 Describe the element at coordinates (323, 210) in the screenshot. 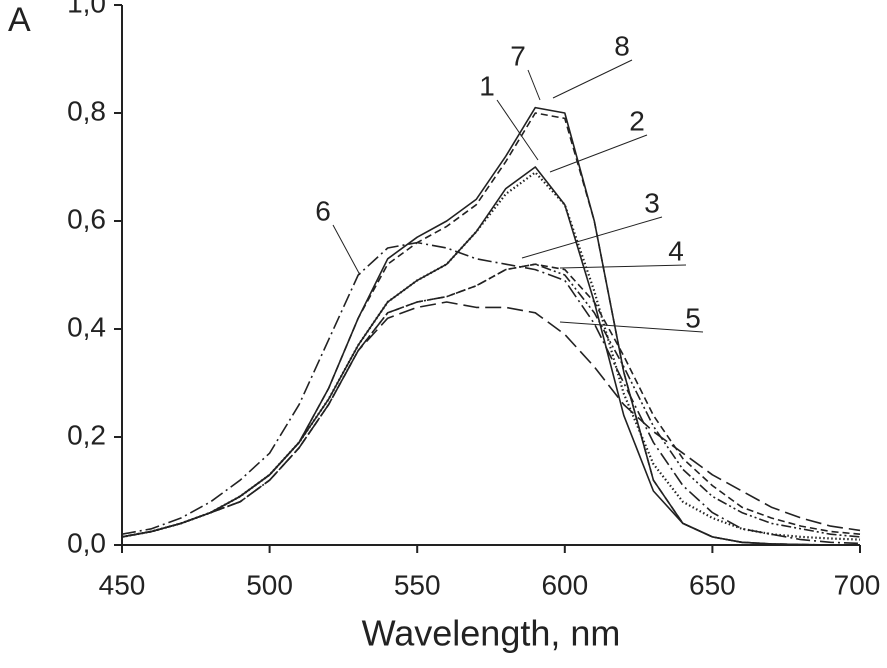

I see `series-label: 6` at that location.